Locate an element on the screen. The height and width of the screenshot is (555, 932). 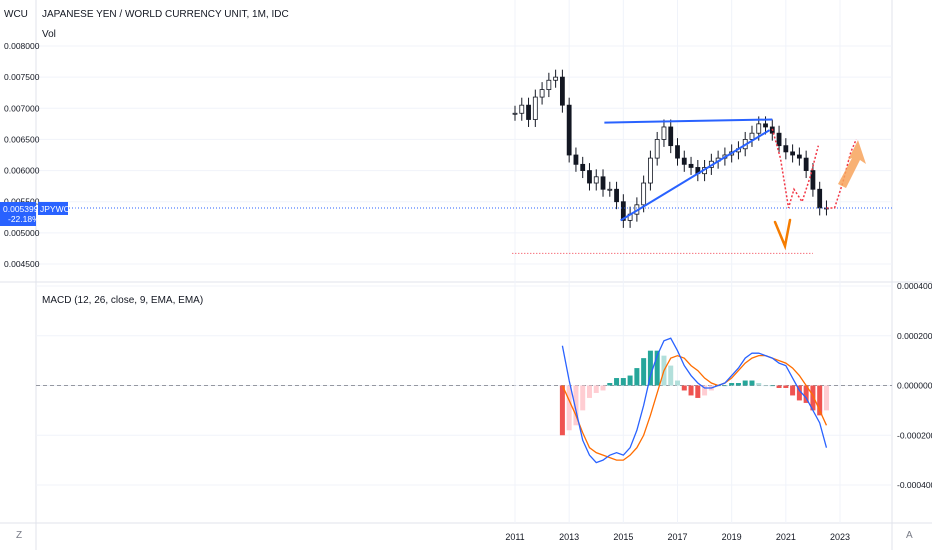
macd-tick-label: 0.000000 is located at coordinates (914, 386).